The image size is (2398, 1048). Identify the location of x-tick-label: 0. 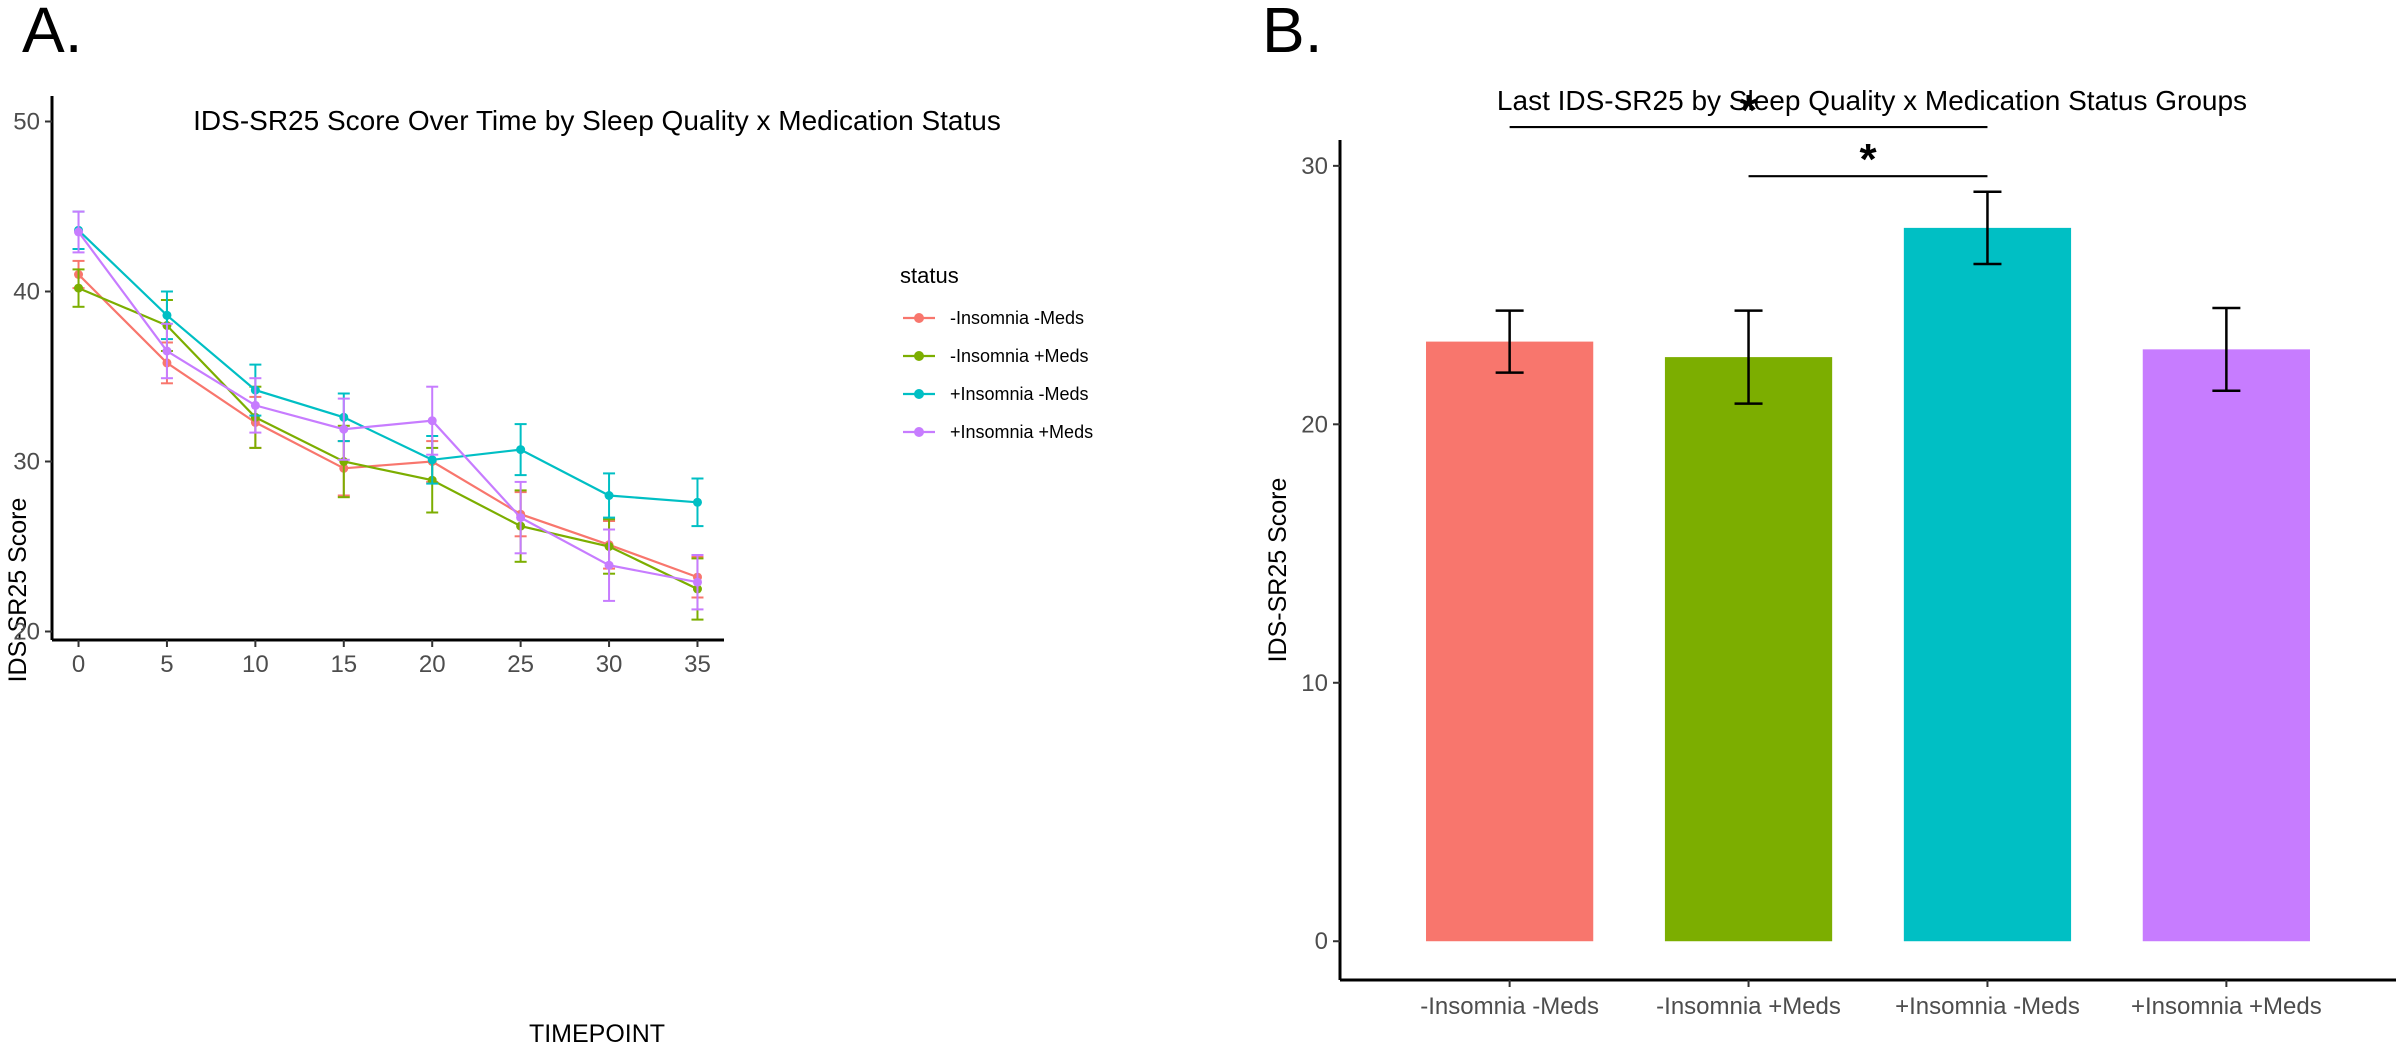
(78, 664).